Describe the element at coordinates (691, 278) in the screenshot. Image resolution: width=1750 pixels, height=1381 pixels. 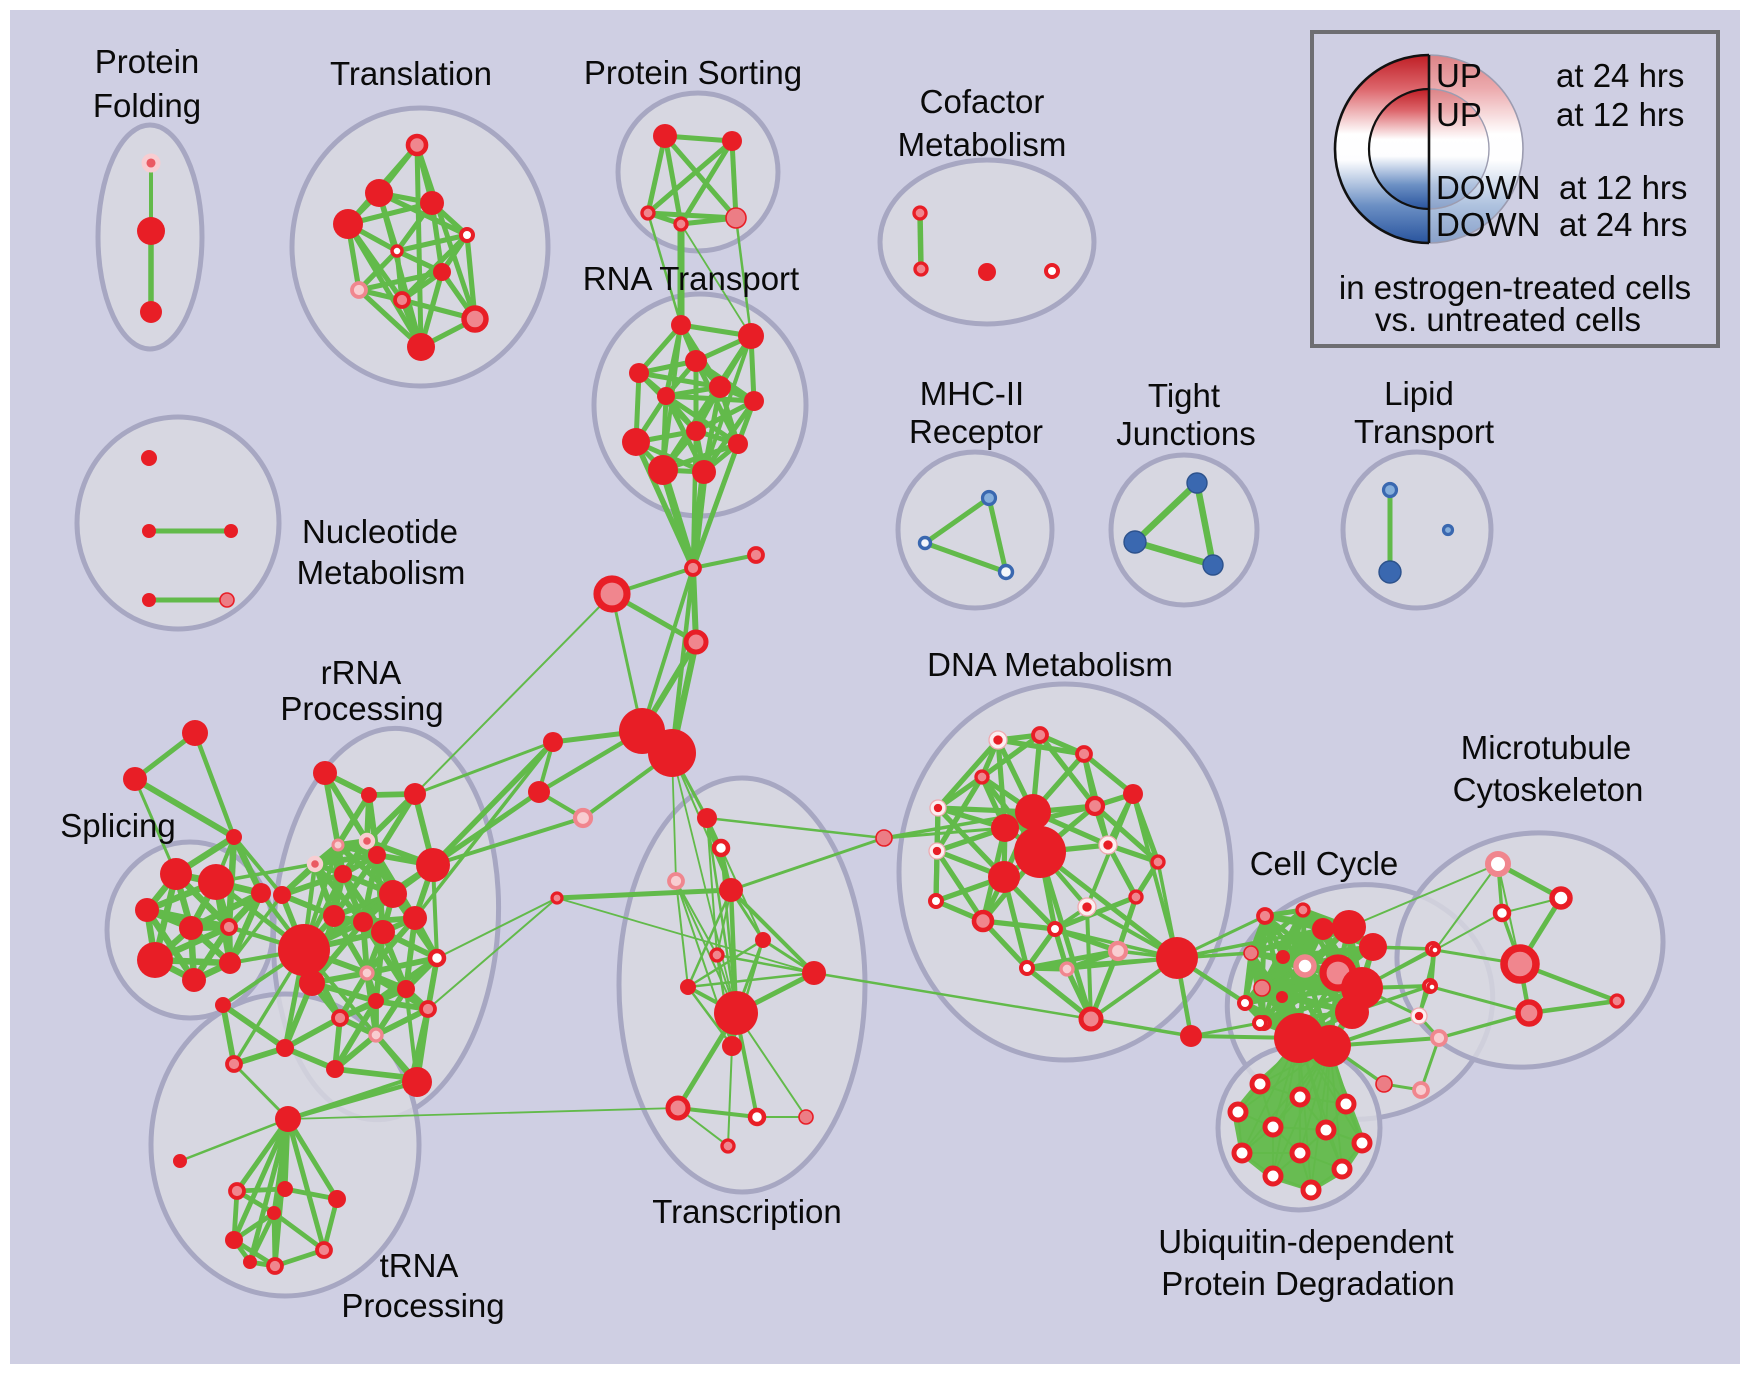
I see `svg-text: RNA Transport` at that location.